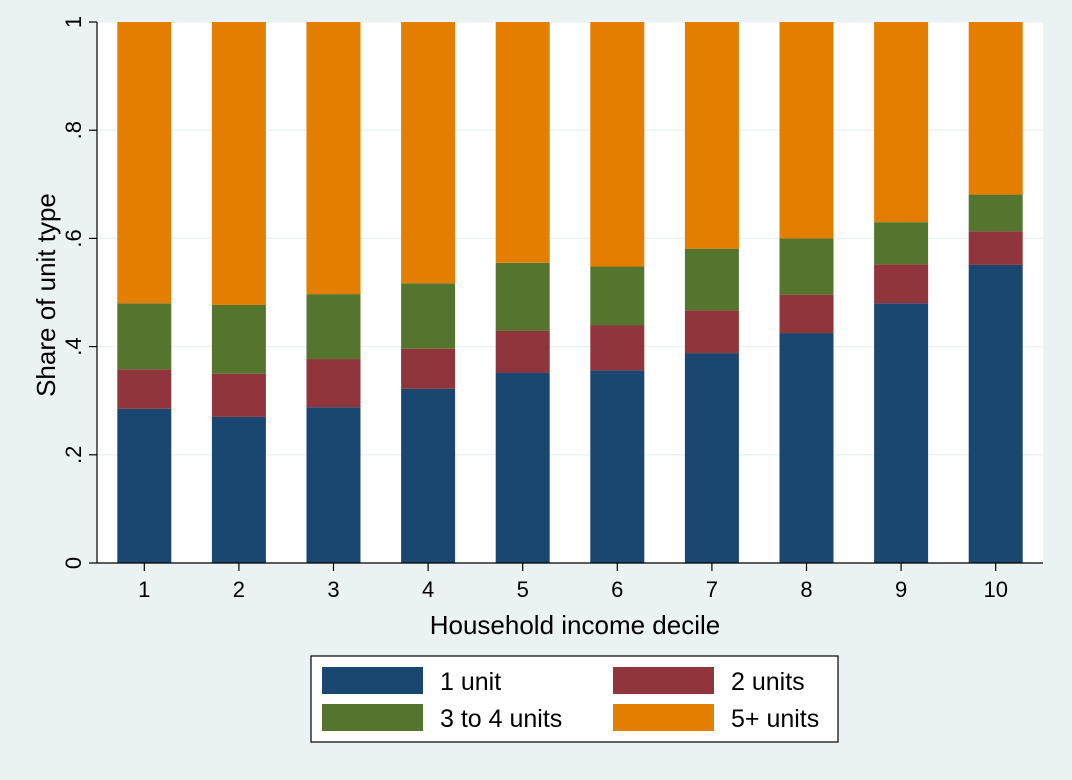 Image resolution: width=1072 pixels, height=780 pixels. Describe the element at coordinates (775, 719) in the screenshot. I see `legend-label: 5+ units` at that location.